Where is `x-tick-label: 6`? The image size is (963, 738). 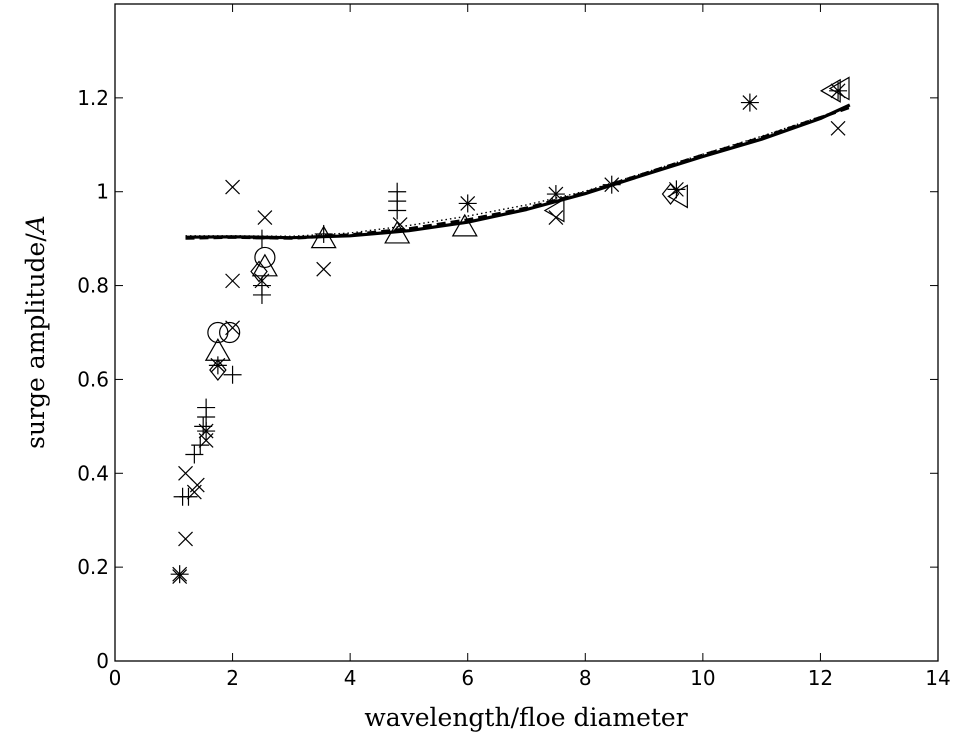
x-tick-label: 6 is located at coordinates (467, 678).